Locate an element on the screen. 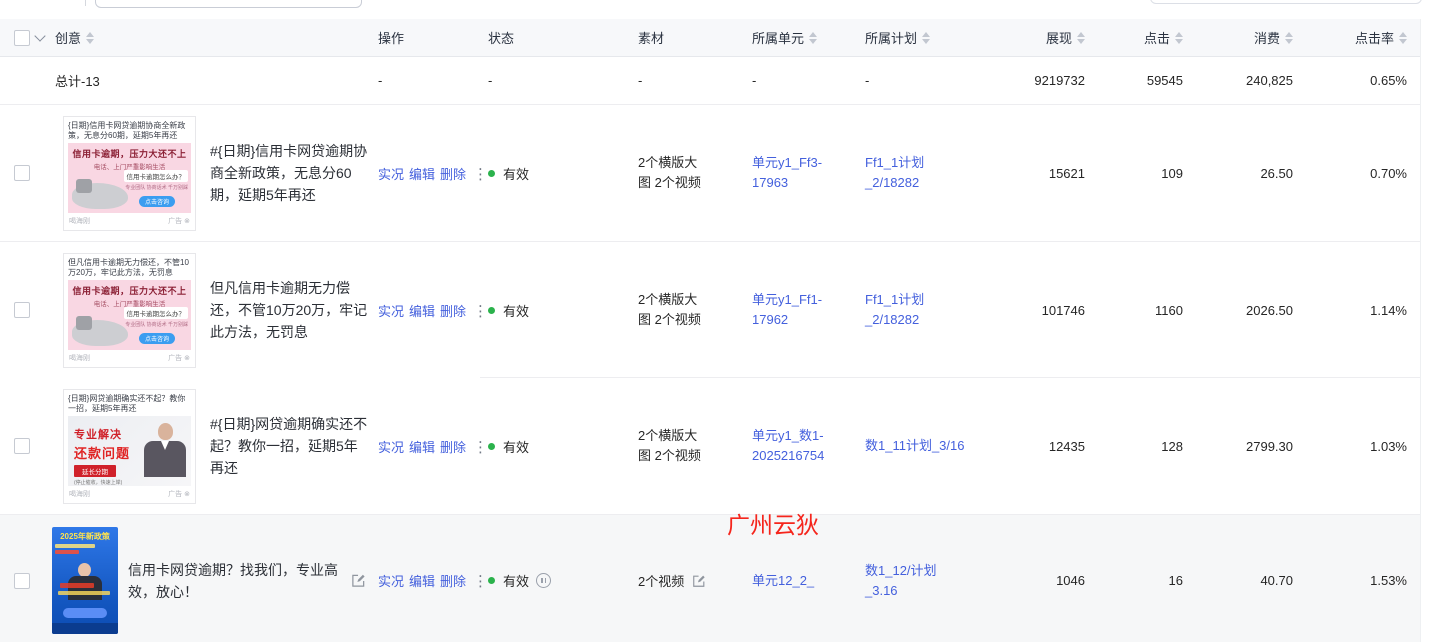 The image size is (1453, 642). totals-operation: - is located at coordinates (380, 80).